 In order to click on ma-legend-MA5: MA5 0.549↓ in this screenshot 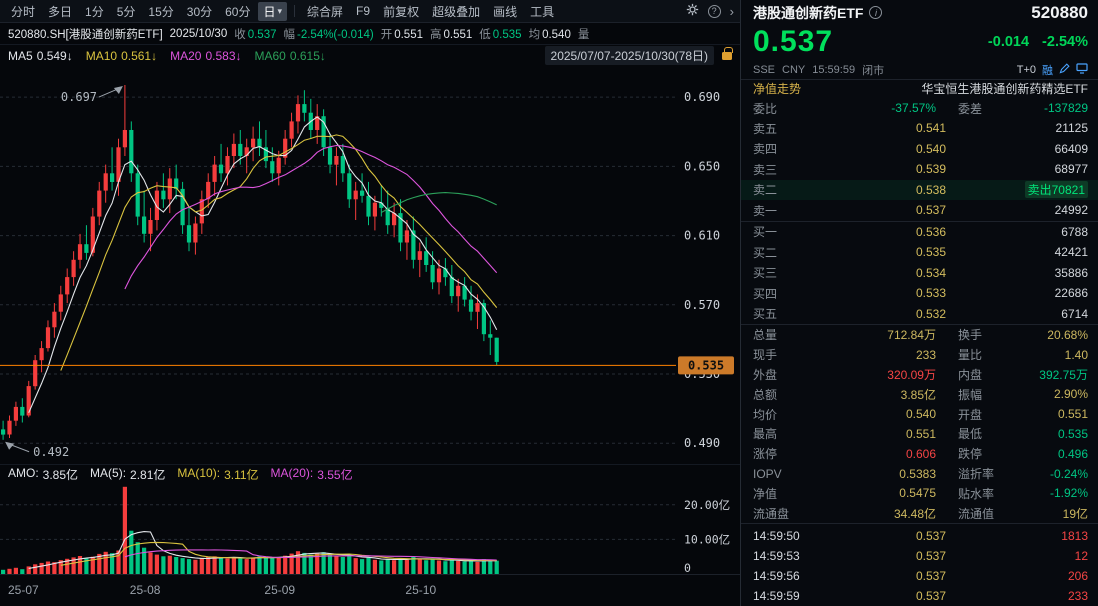, I will do `click(40, 56)`.